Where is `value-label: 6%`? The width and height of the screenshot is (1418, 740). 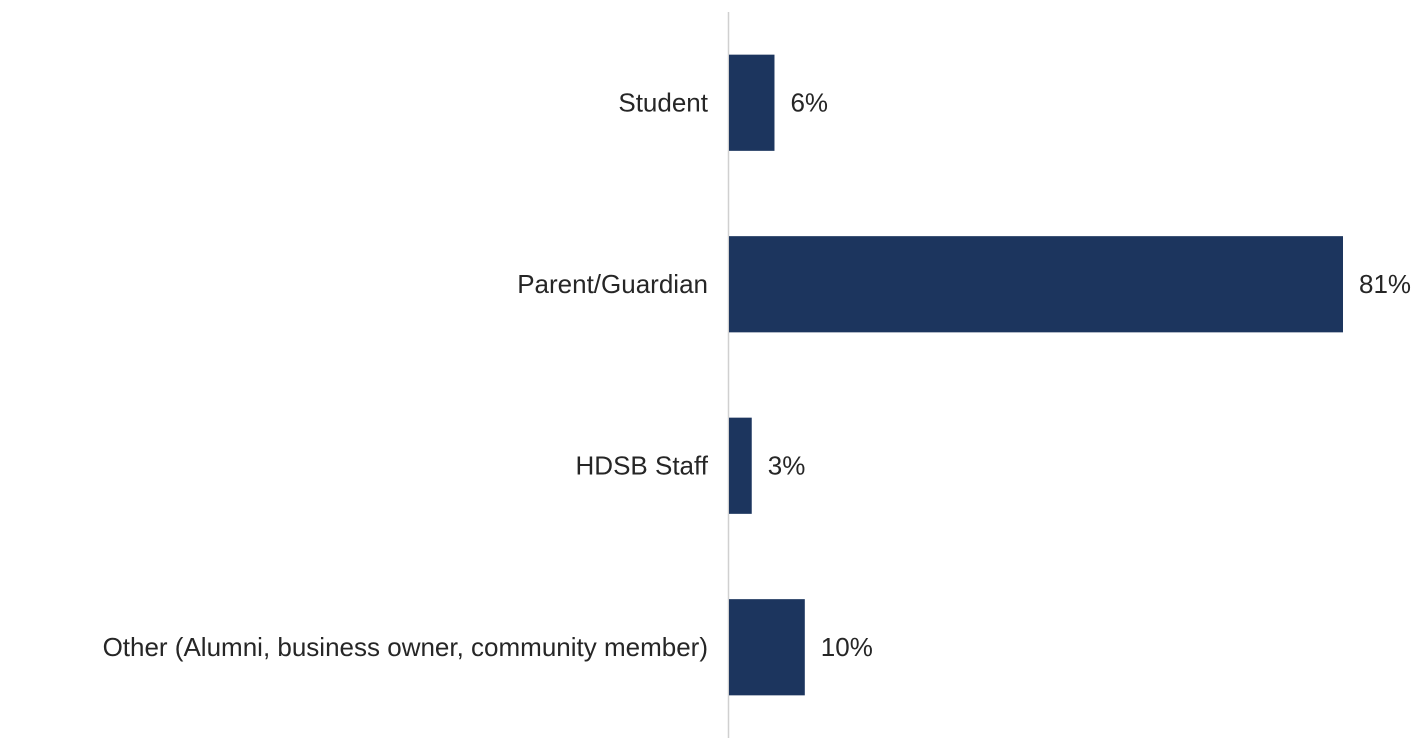 value-label: 6% is located at coordinates (809, 103).